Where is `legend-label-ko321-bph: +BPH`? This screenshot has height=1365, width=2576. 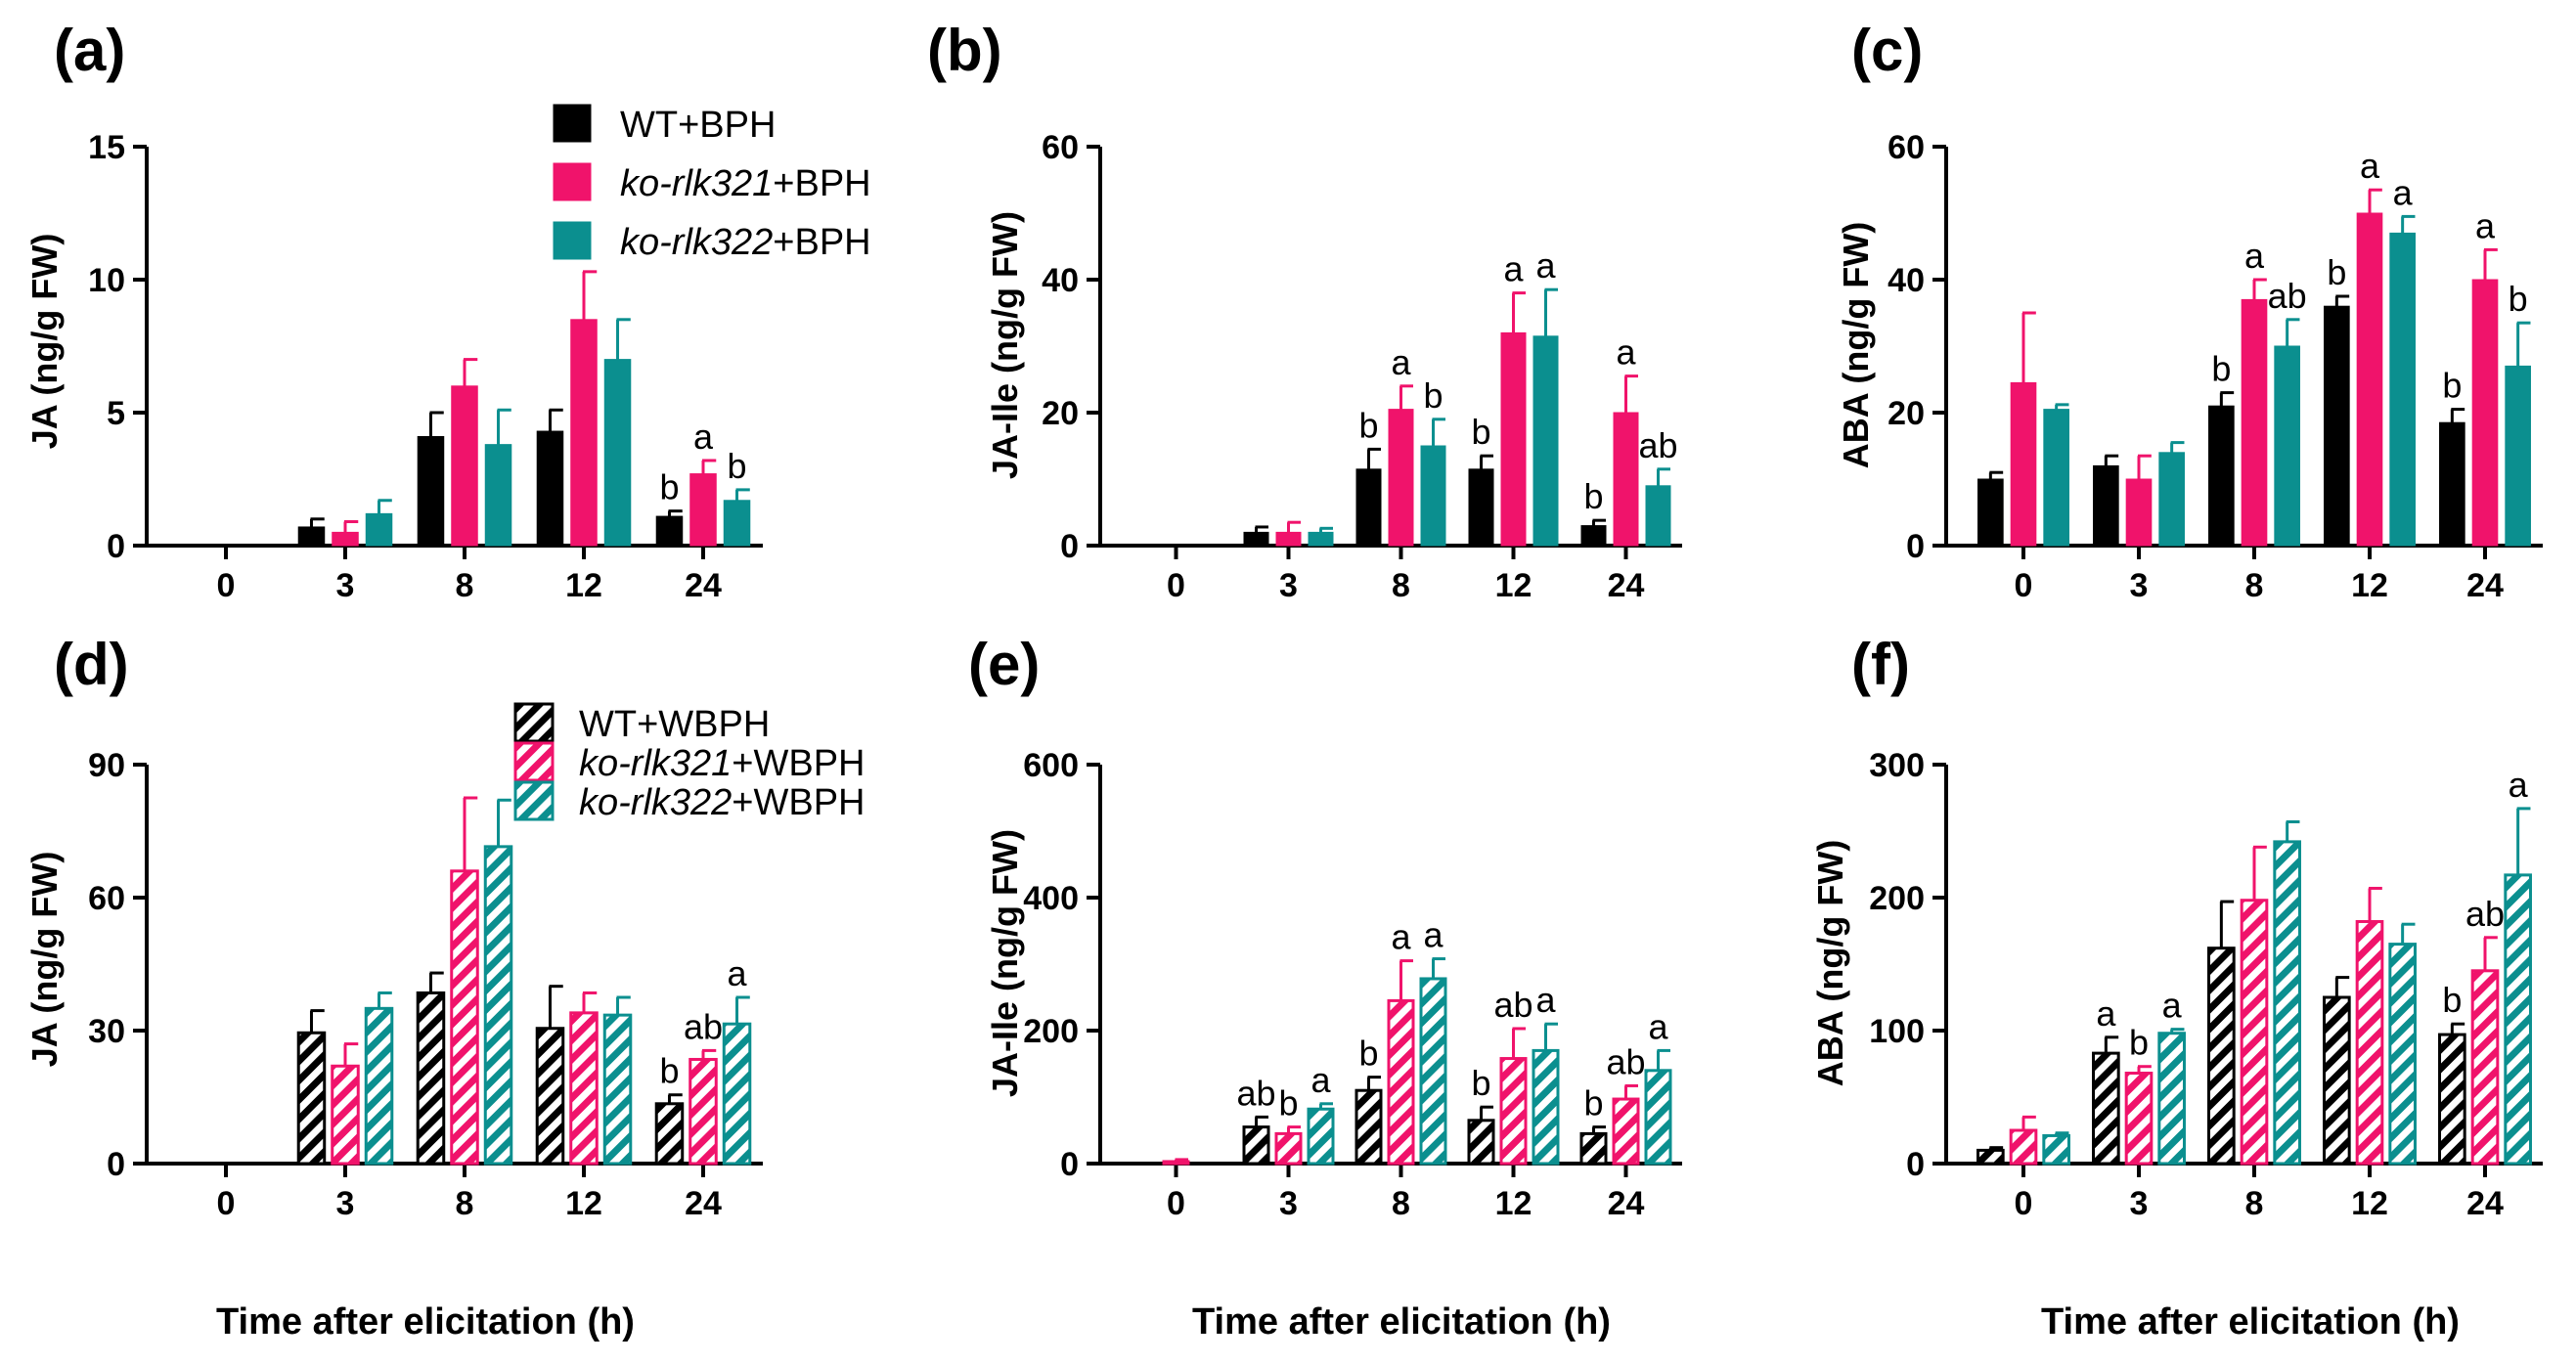 legend-label-ko321-bph: +BPH is located at coordinates (821, 183).